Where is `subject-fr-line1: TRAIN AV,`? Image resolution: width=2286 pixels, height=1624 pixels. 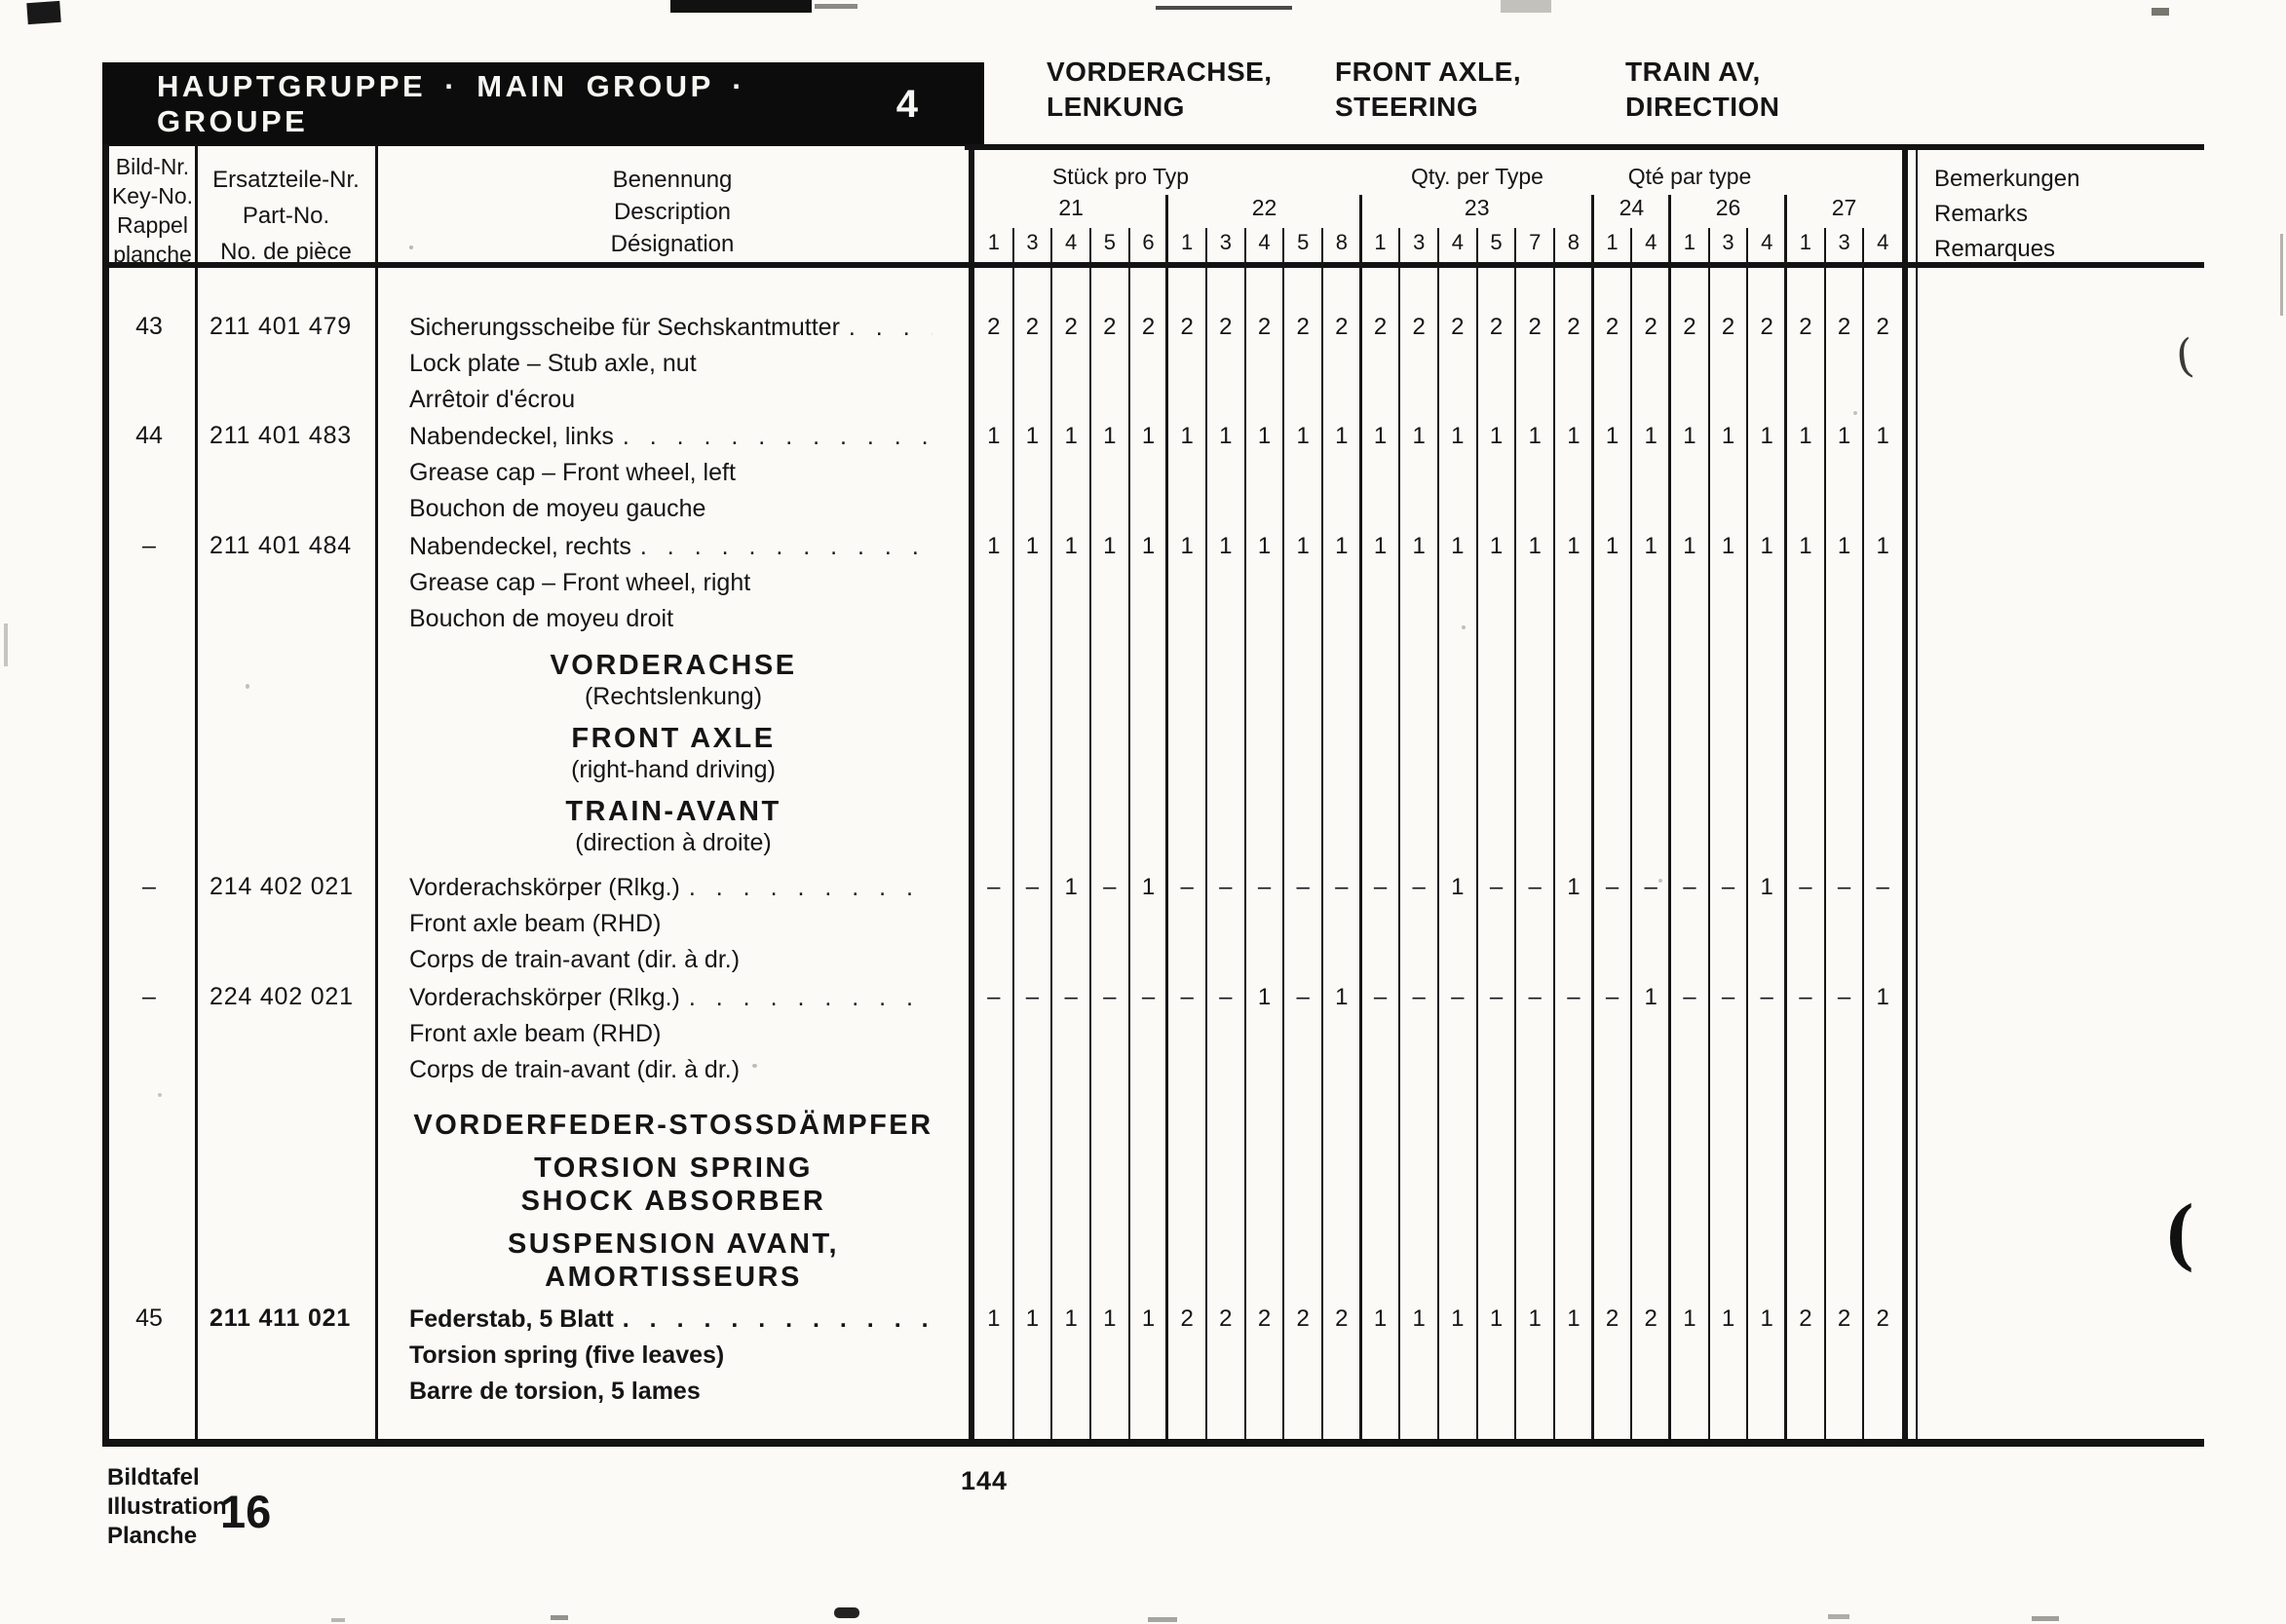
subject-fr-line1: TRAIN AV, is located at coordinates (1693, 72).